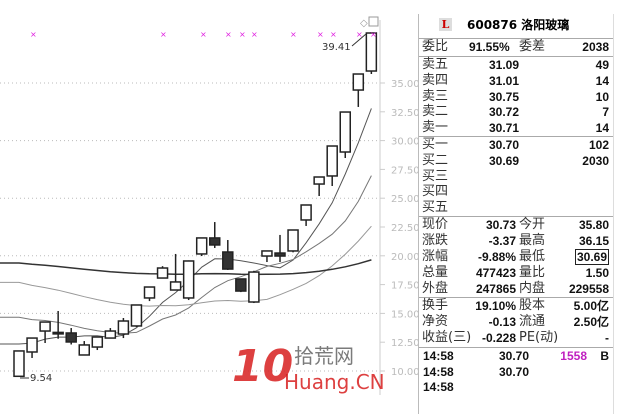  Describe the element at coordinates (591, 306) in the screenshot. I see `fund-value-2: 5.00亿` at that location.